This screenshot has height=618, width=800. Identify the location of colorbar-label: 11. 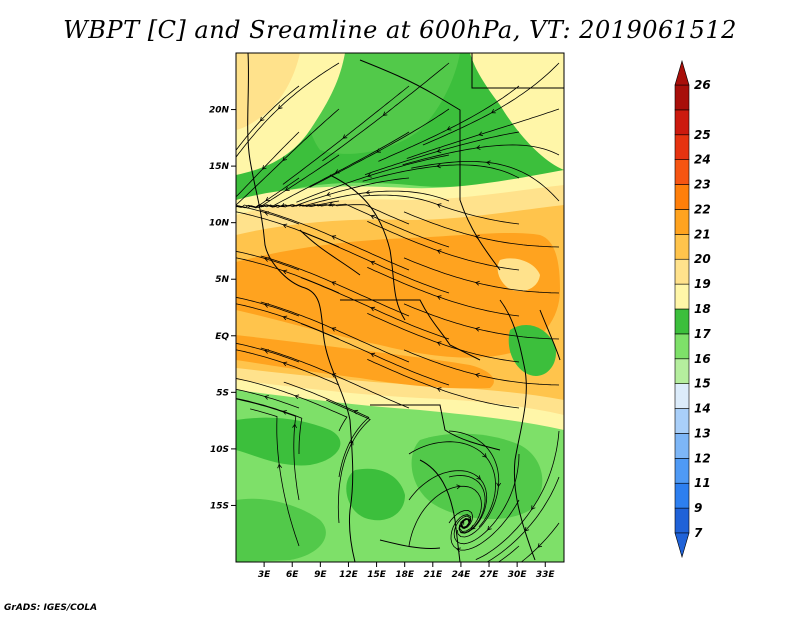
(702, 483).